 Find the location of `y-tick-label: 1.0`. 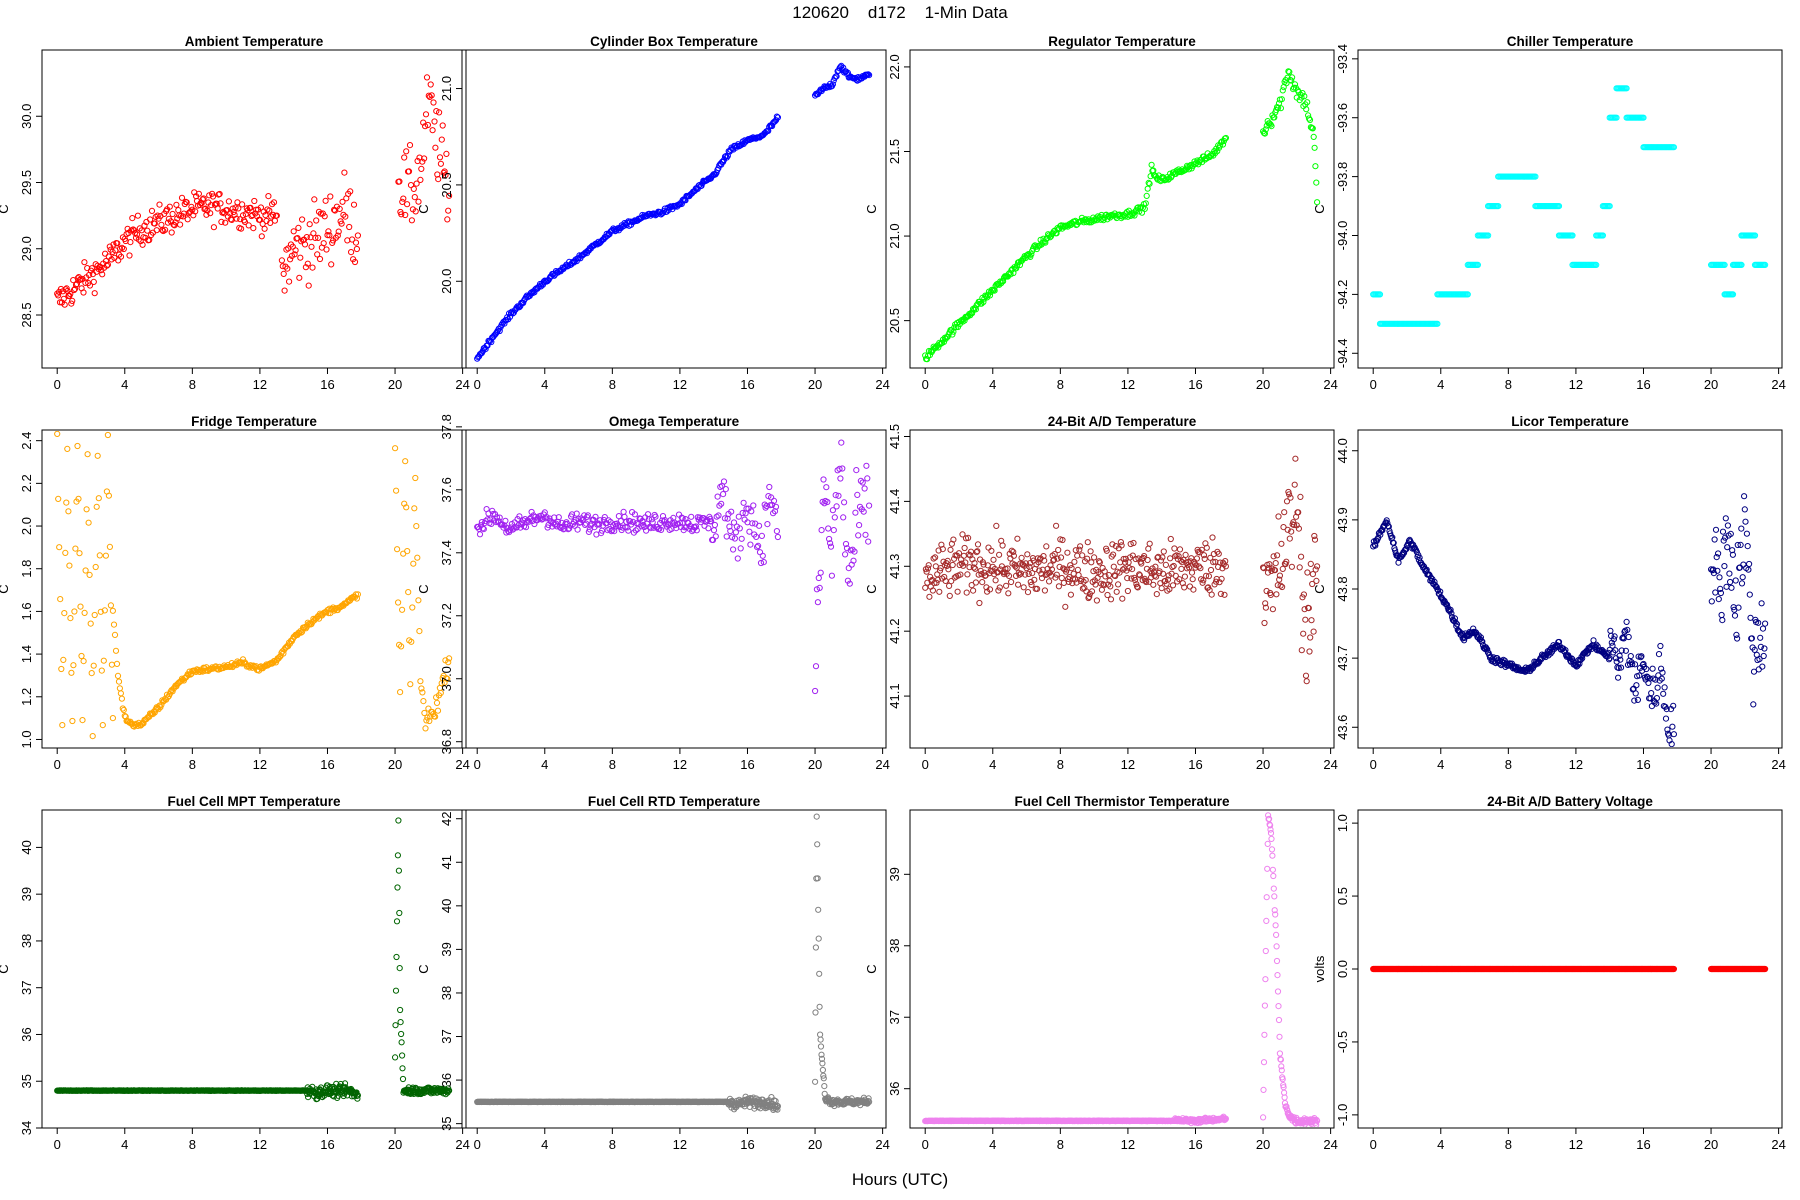

y-tick-label: 1.0 is located at coordinates (26, 739).